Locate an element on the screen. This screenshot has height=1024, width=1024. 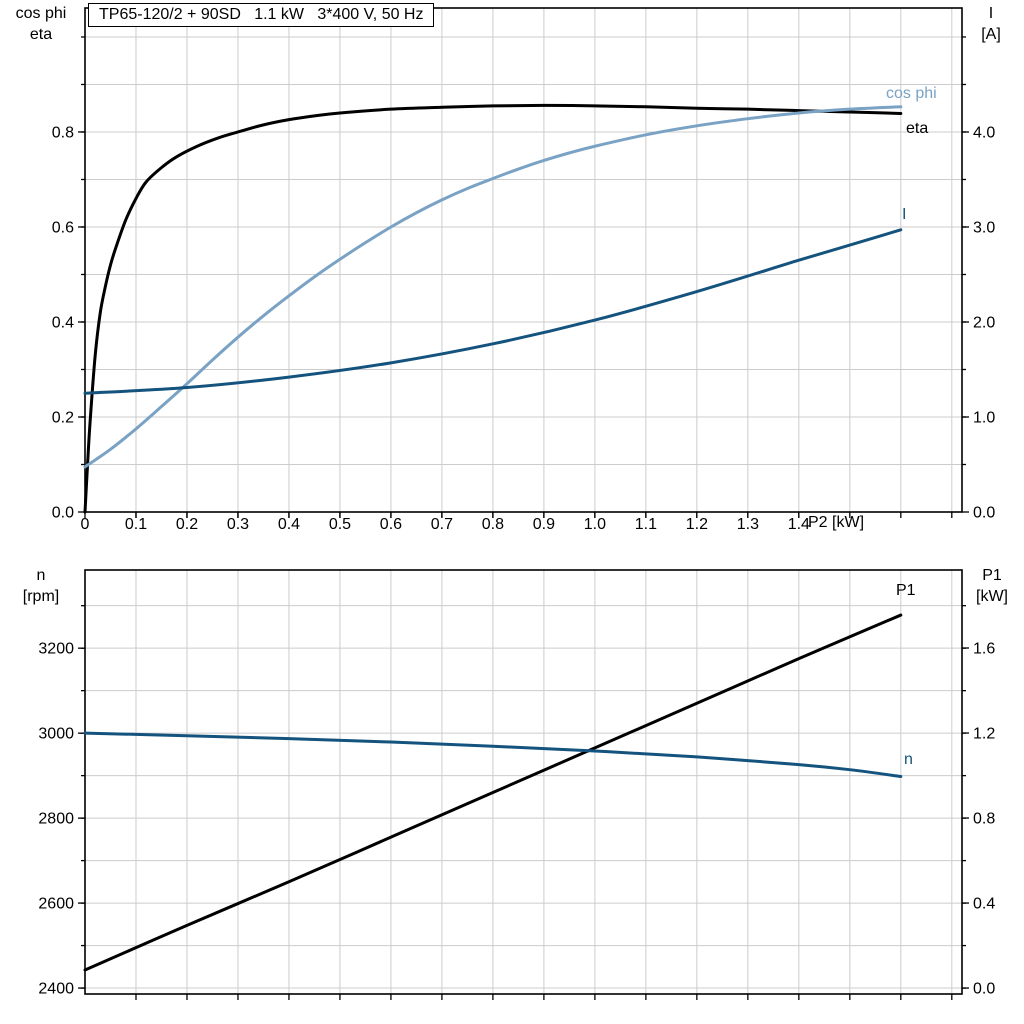
left-tick-label: 0.4 is located at coordinates (63, 322).